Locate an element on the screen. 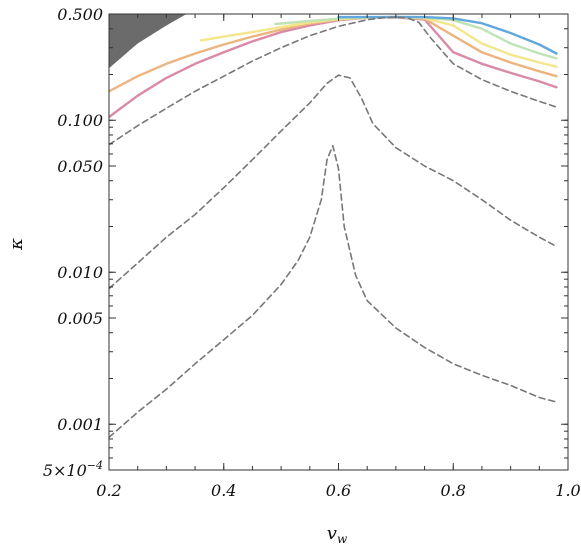 This screenshot has width=581, height=547. y-tick-labels: 0.500 0.100 0.050 0.010 0.005 0.001 5×10⁻⁴ is located at coordinates (73, 242).